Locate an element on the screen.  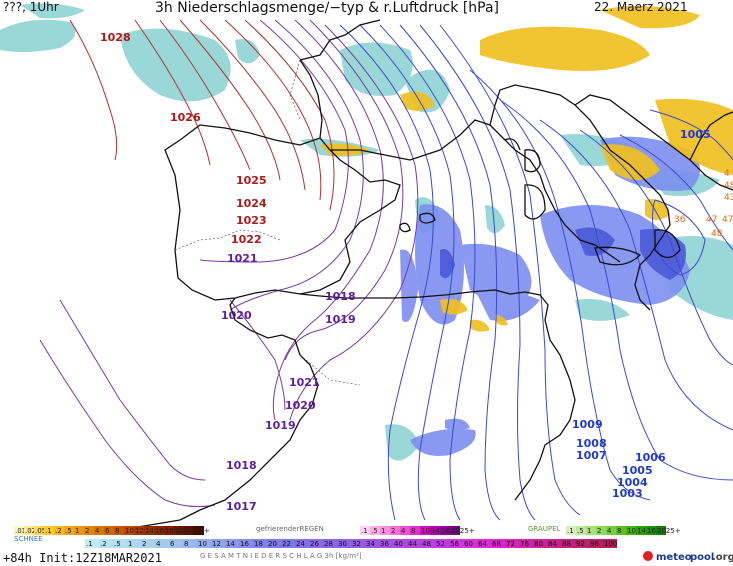
rain-tick: 32 is located at coordinates (356, 544).